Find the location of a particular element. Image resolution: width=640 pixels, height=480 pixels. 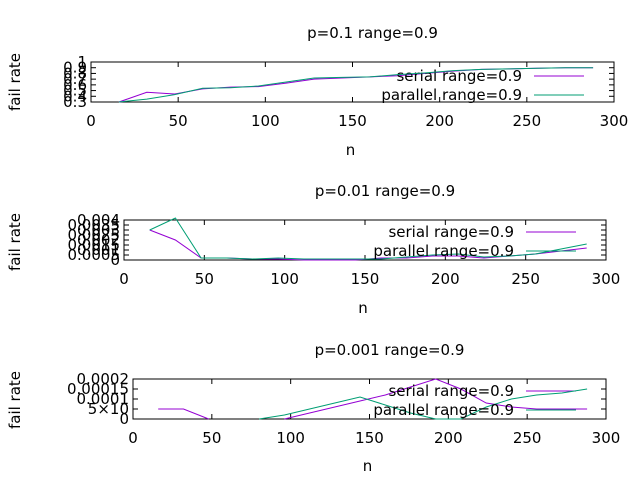

y-tick-label: 0.0005 is located at coordinates (94, 255).